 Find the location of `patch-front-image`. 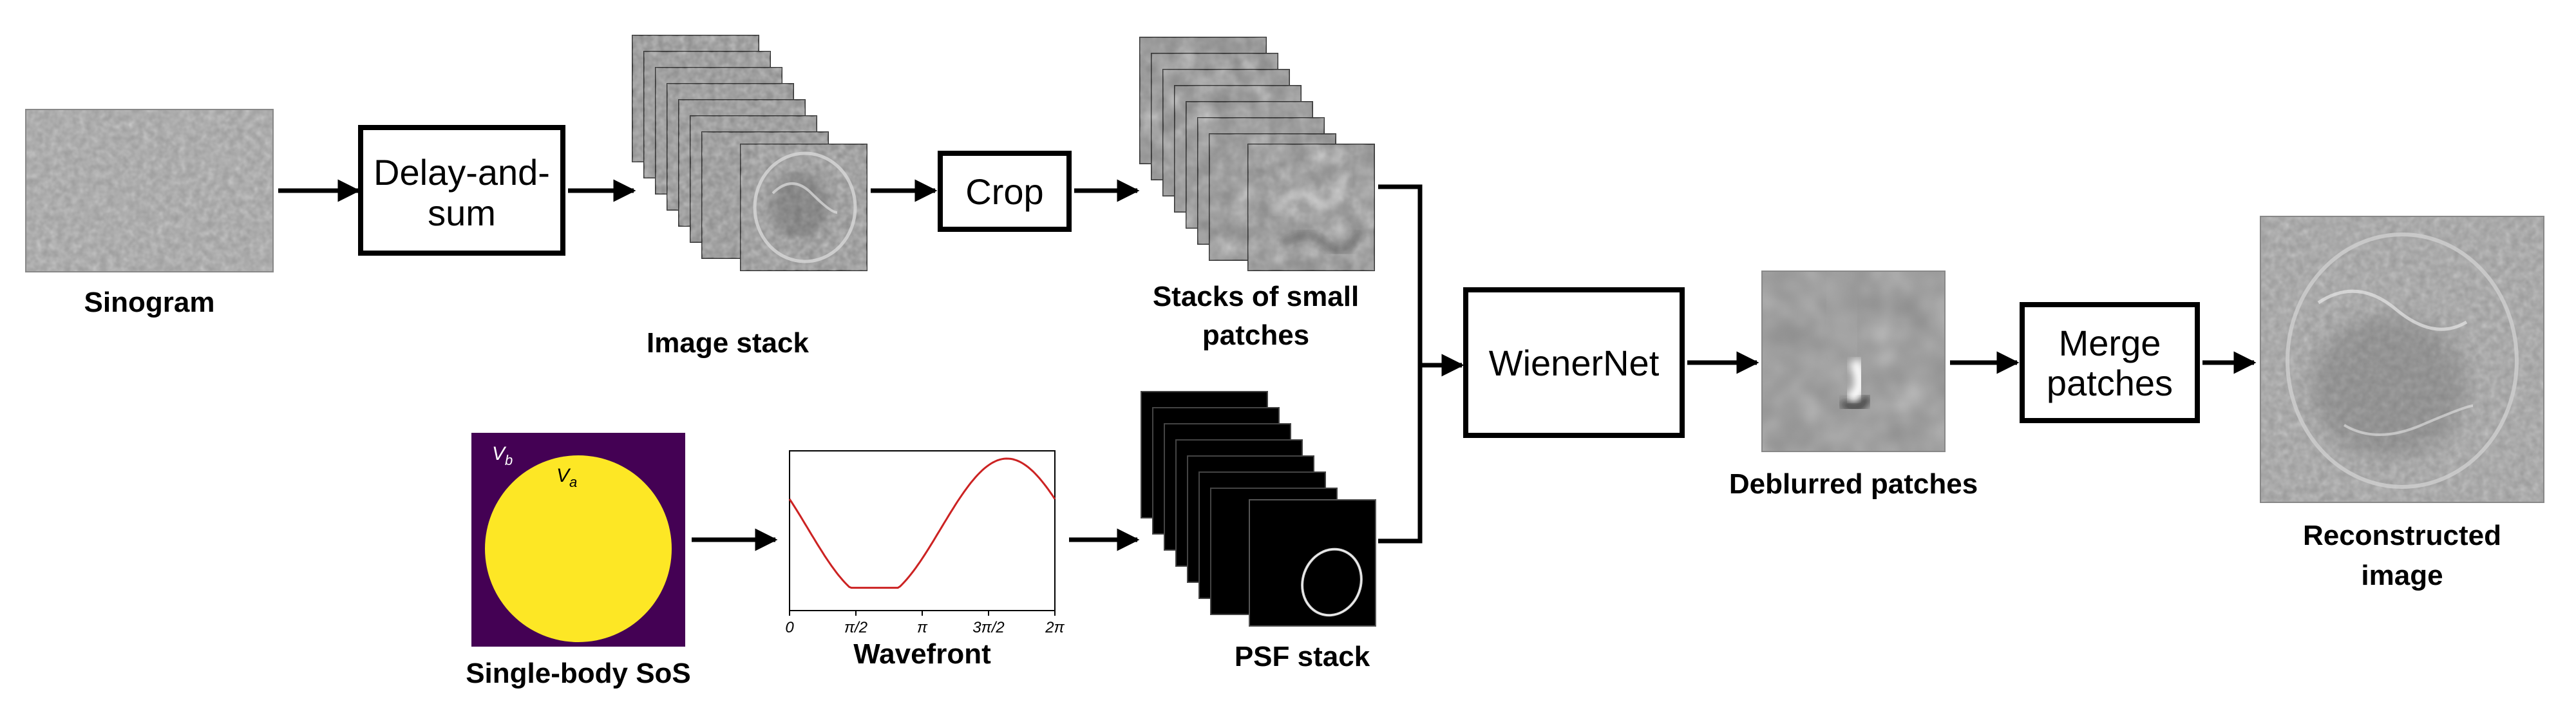

patch-front-image is located at coordinates (1311, 207).